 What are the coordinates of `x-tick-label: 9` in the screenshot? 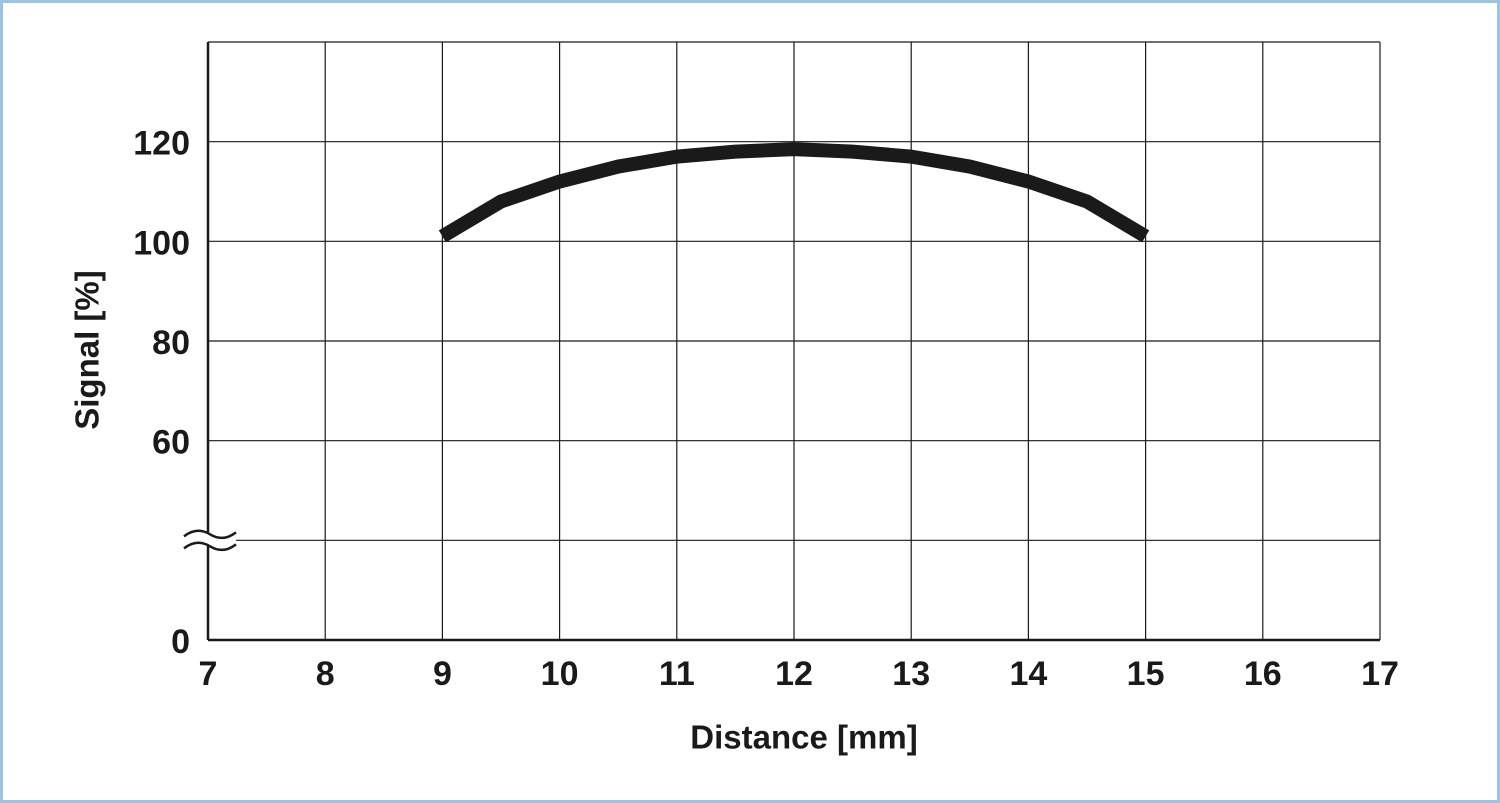 It's located at (442, 674).